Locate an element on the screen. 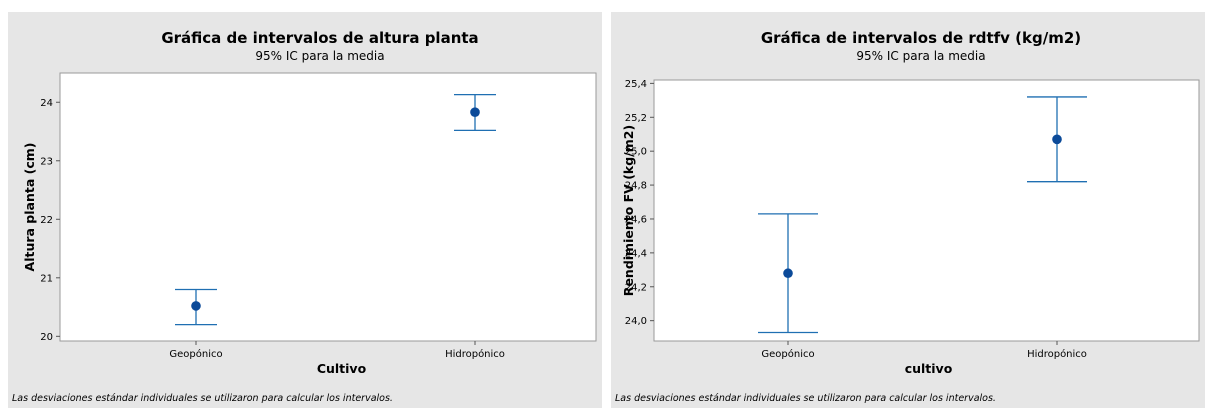 Image resolution: width=1207 pixels, height=408 pixels. y-tick-label: 25,2 is located at coordinates (636, 118).